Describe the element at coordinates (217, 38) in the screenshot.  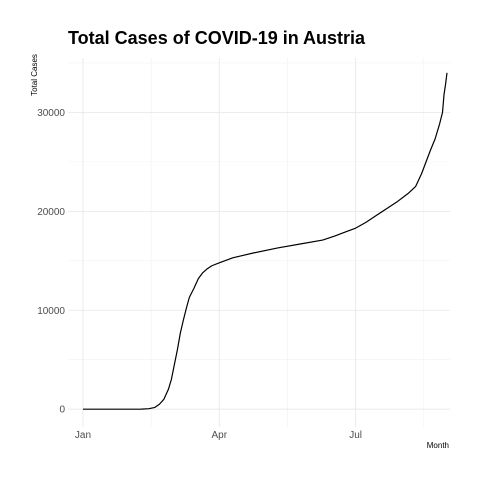
I see `chart-title: Total Cases of COVID-19 in Austria` at that location.